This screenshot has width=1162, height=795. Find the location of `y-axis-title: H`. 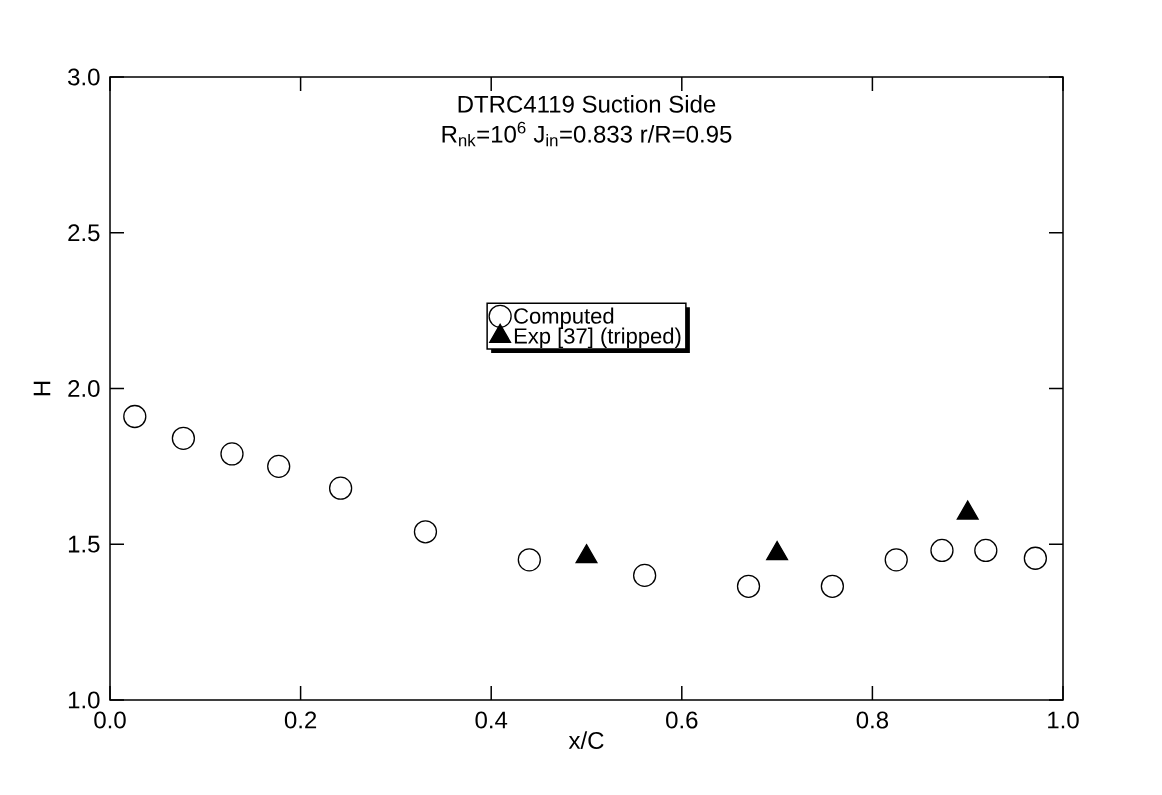

y-axis-title: H is located at coordinates (42, 388).